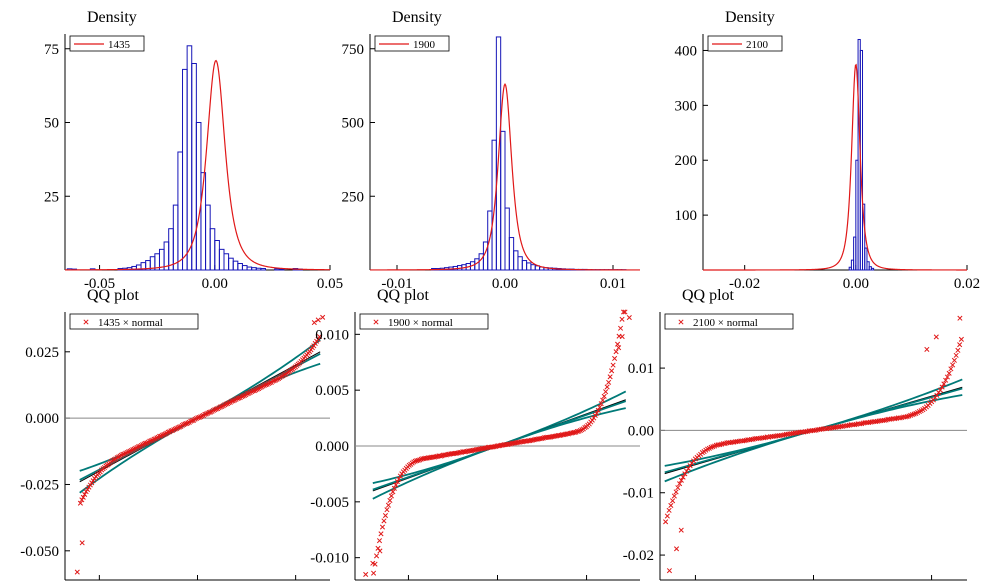  Describe the element at coordinates (99, 284) in the screenshot. I see `x-tick-label: -0.05` at that location.